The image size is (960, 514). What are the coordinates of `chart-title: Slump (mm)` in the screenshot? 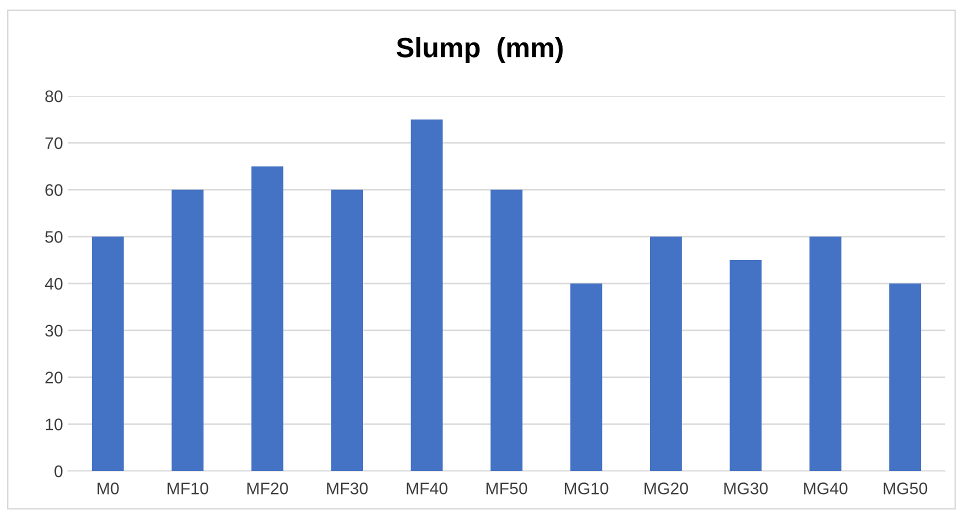 It's located at (479, 50).